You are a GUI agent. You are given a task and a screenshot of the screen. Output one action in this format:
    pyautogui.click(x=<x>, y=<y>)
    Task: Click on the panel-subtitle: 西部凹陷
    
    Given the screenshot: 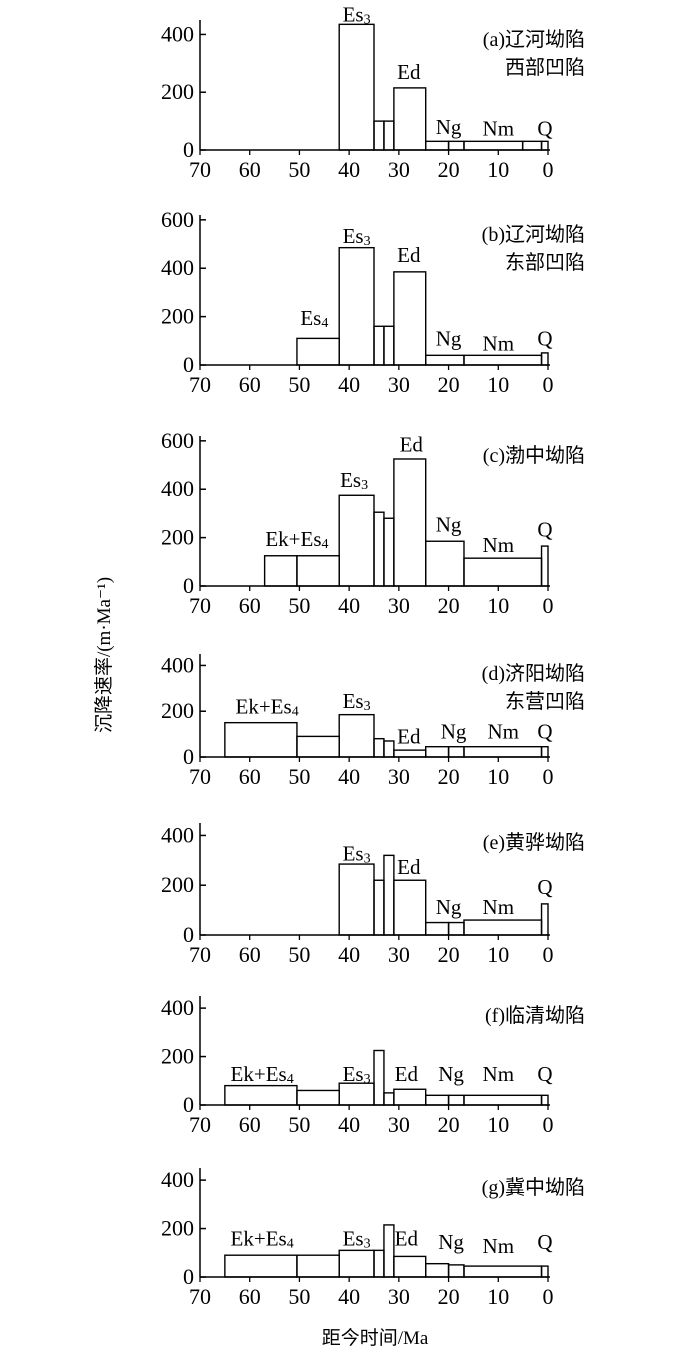 What is the action you would take?
    pyautogui.click(x=545, y=67)
    